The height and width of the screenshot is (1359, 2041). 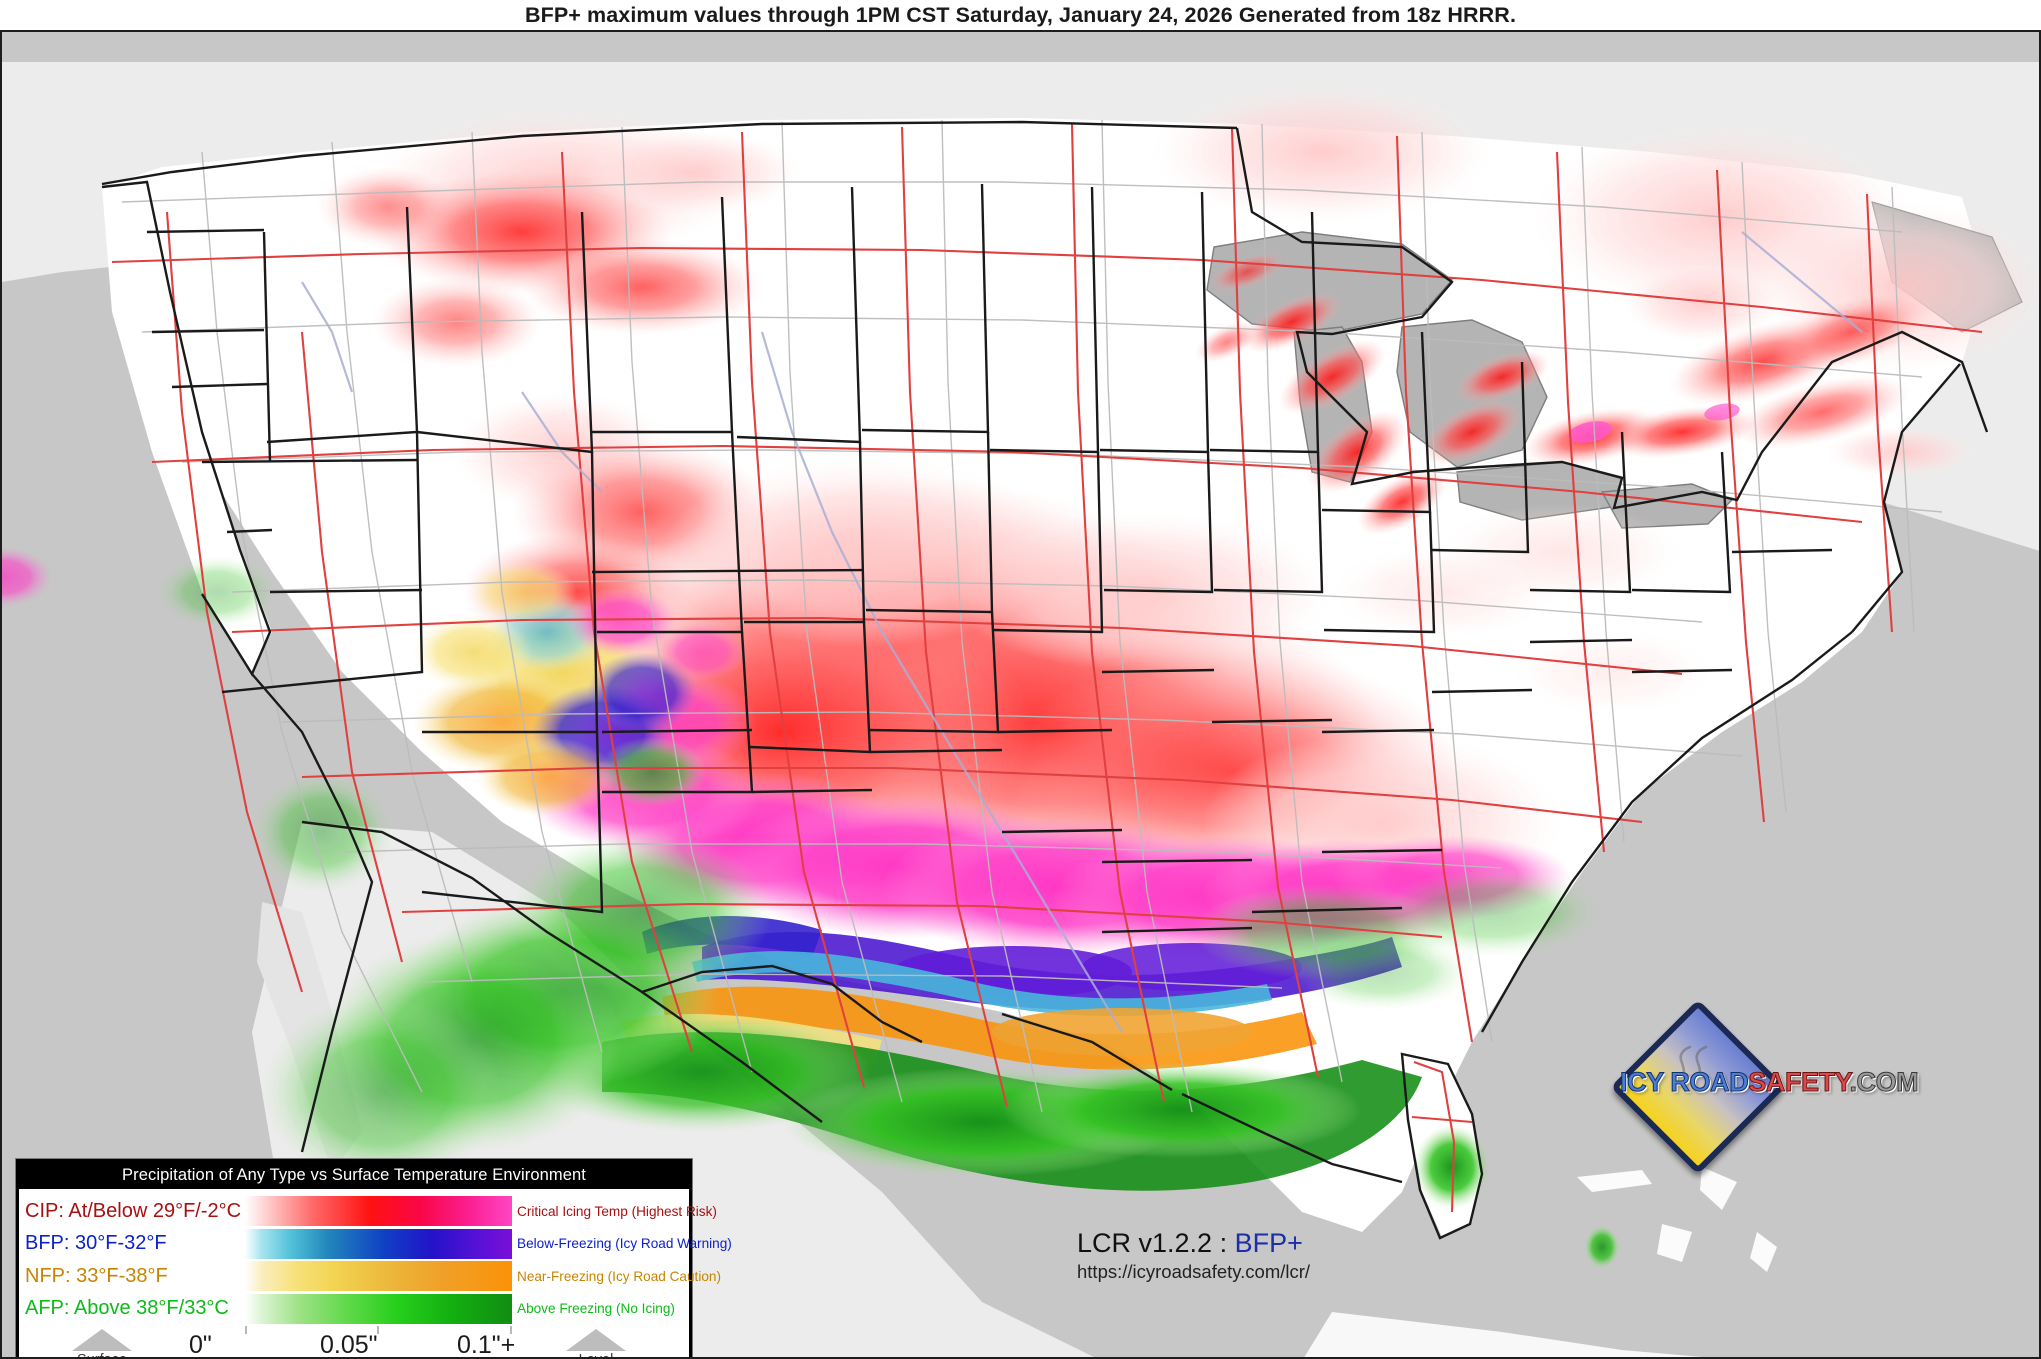 What do you see at coordinates (619, 1276) in the screenshot?
I see `legend-risk-nfp: Near-Freezing (Icy Road Caution)` at bounding box center [619, 1276].